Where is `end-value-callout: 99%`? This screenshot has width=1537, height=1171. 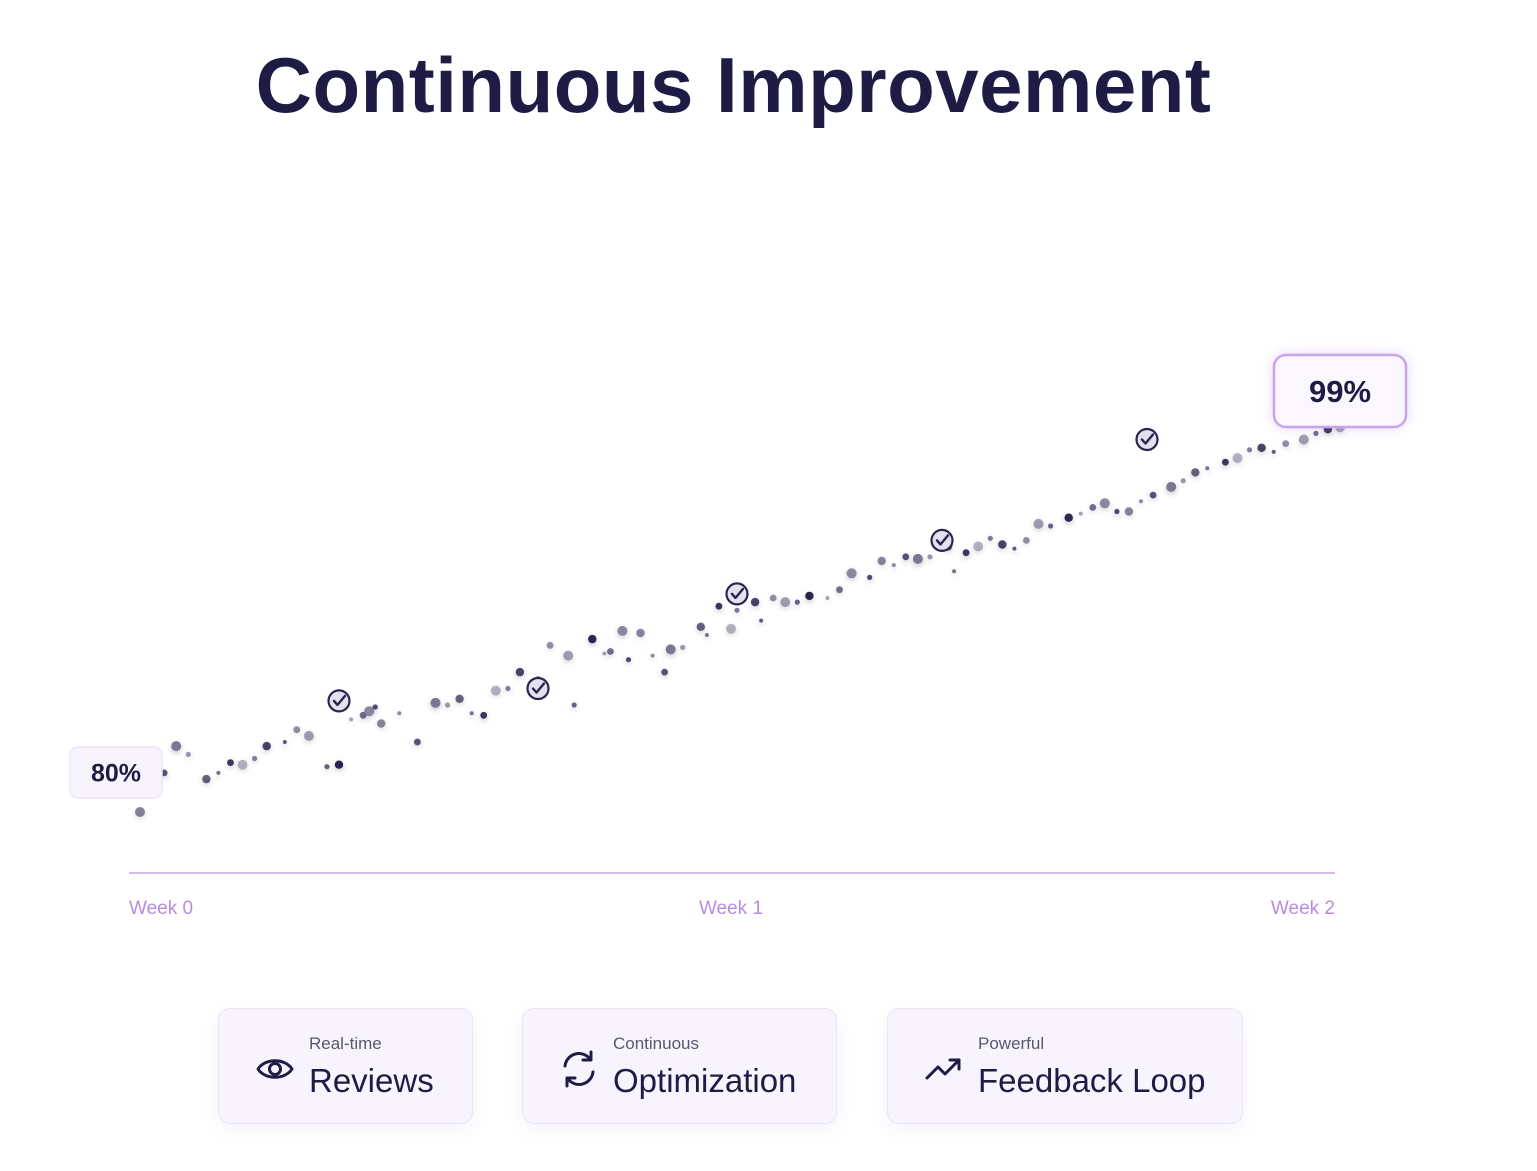 end-value-callout: 99% is located at coordinates (1340, 391).